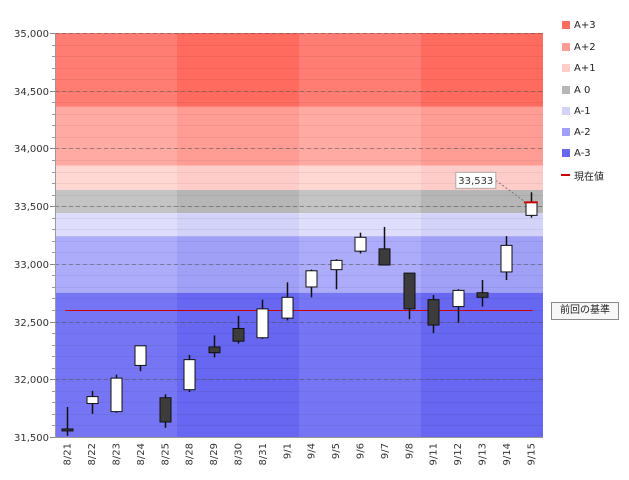  Describe the element at coordinates (31, 380) in the screenshot. I see `y-tick-label: 32,000` at that location.